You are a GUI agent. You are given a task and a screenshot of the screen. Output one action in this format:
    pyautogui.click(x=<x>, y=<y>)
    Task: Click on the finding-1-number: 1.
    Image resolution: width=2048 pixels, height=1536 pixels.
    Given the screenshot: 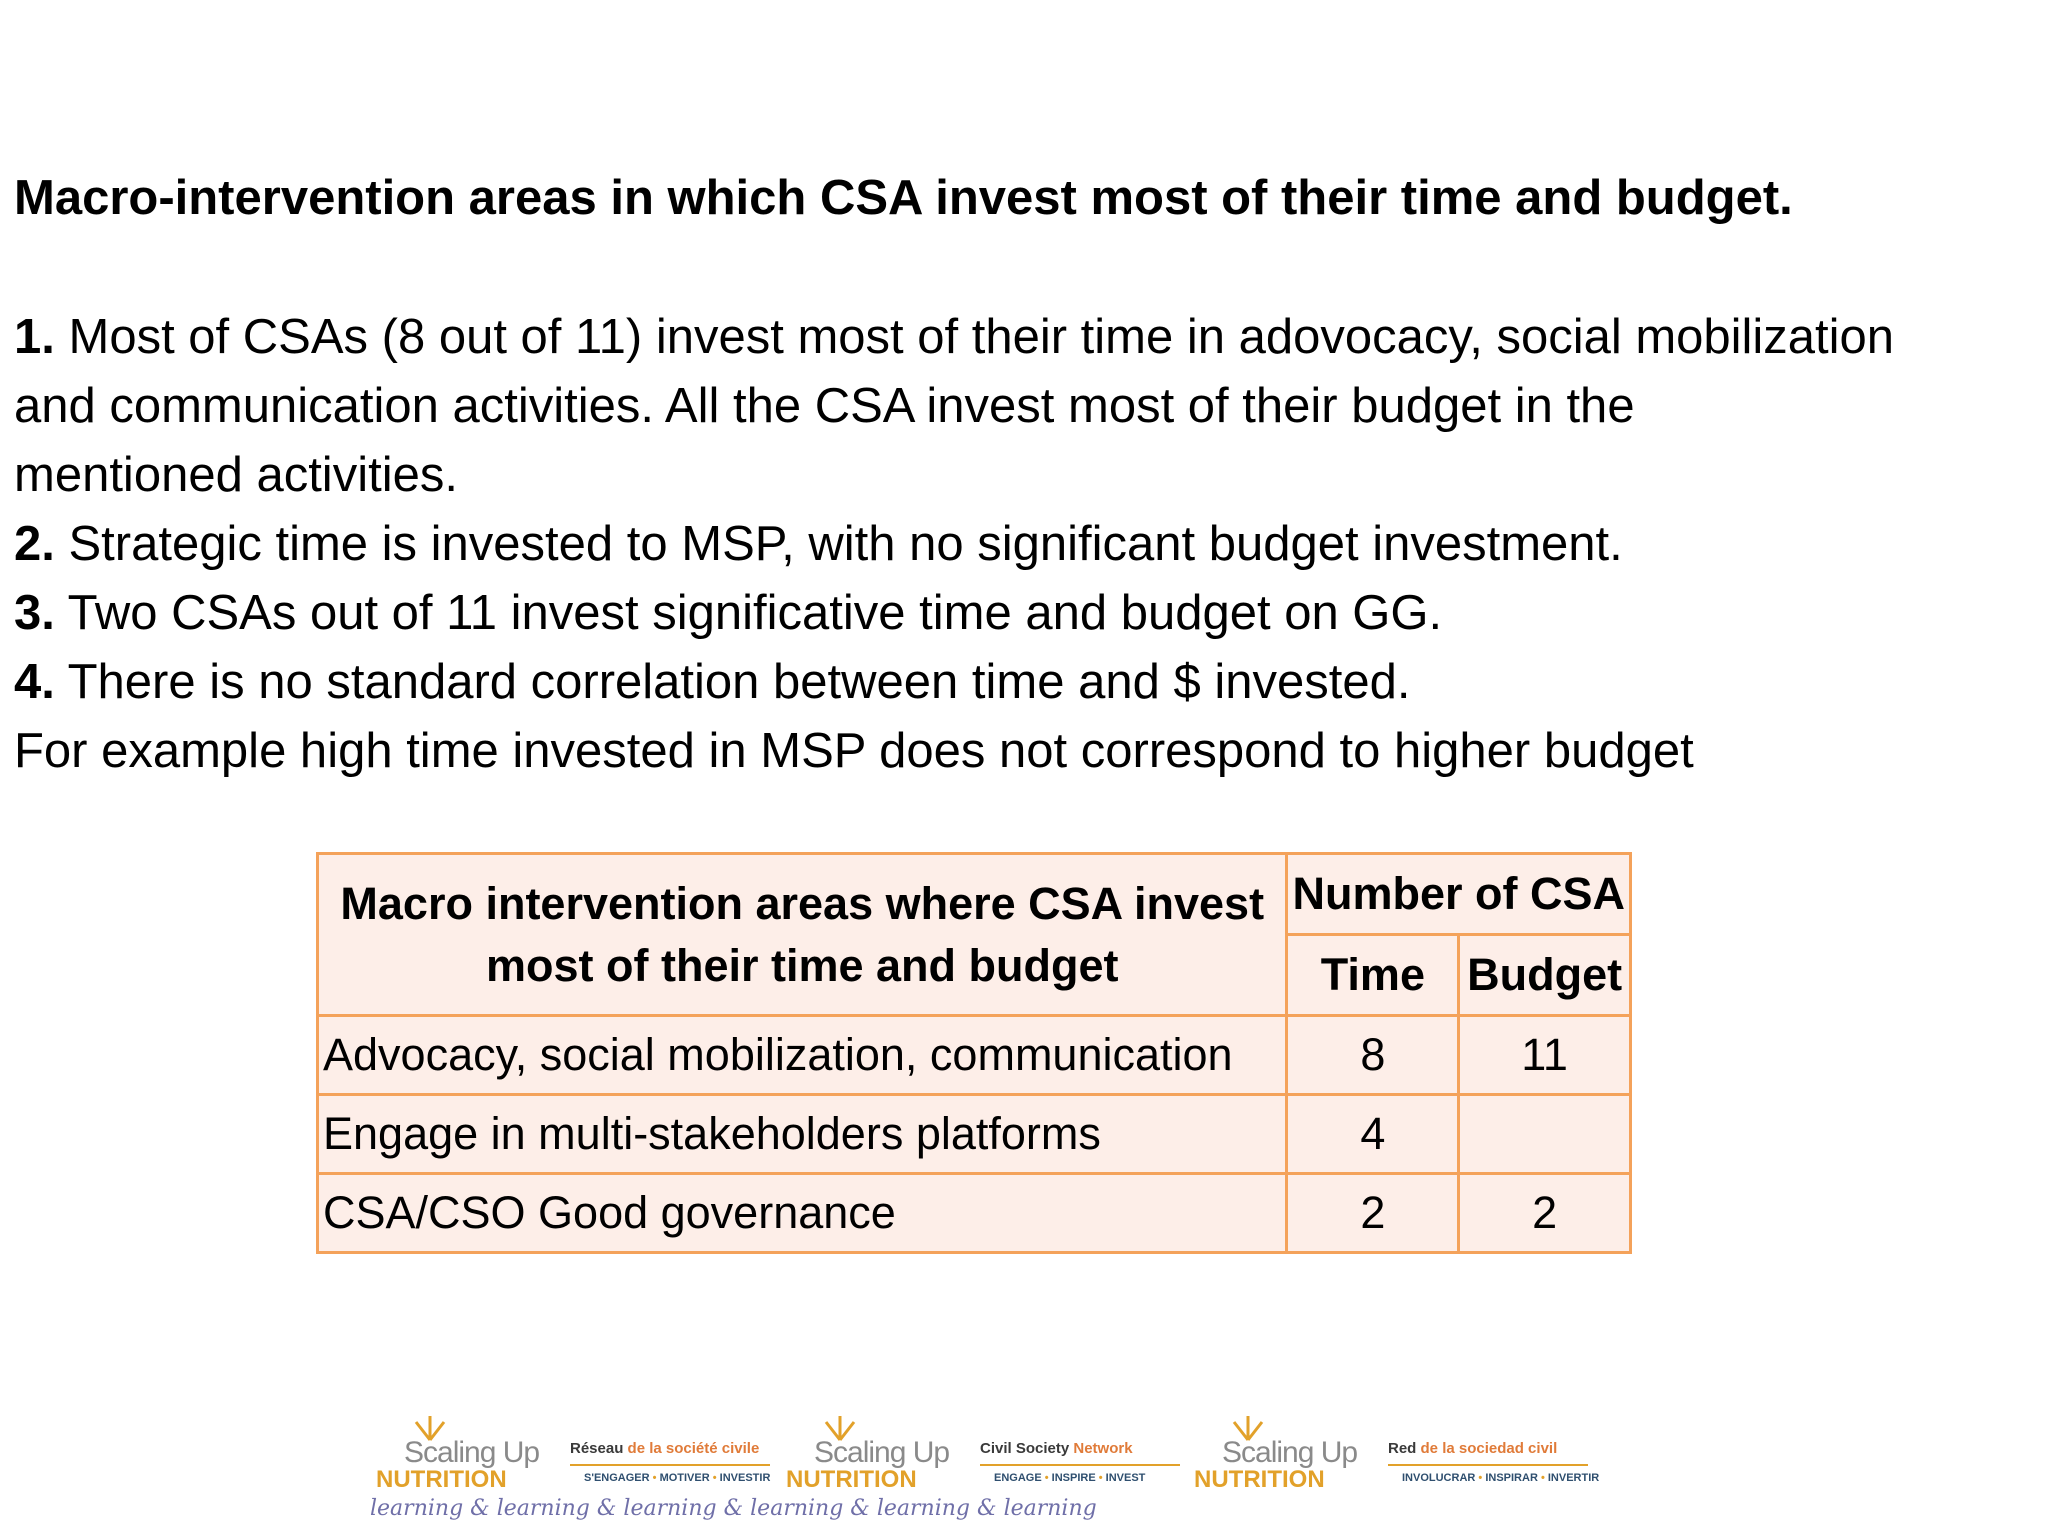 What is the action you would take?
    pyautogui.click(x=34, y=337)
    